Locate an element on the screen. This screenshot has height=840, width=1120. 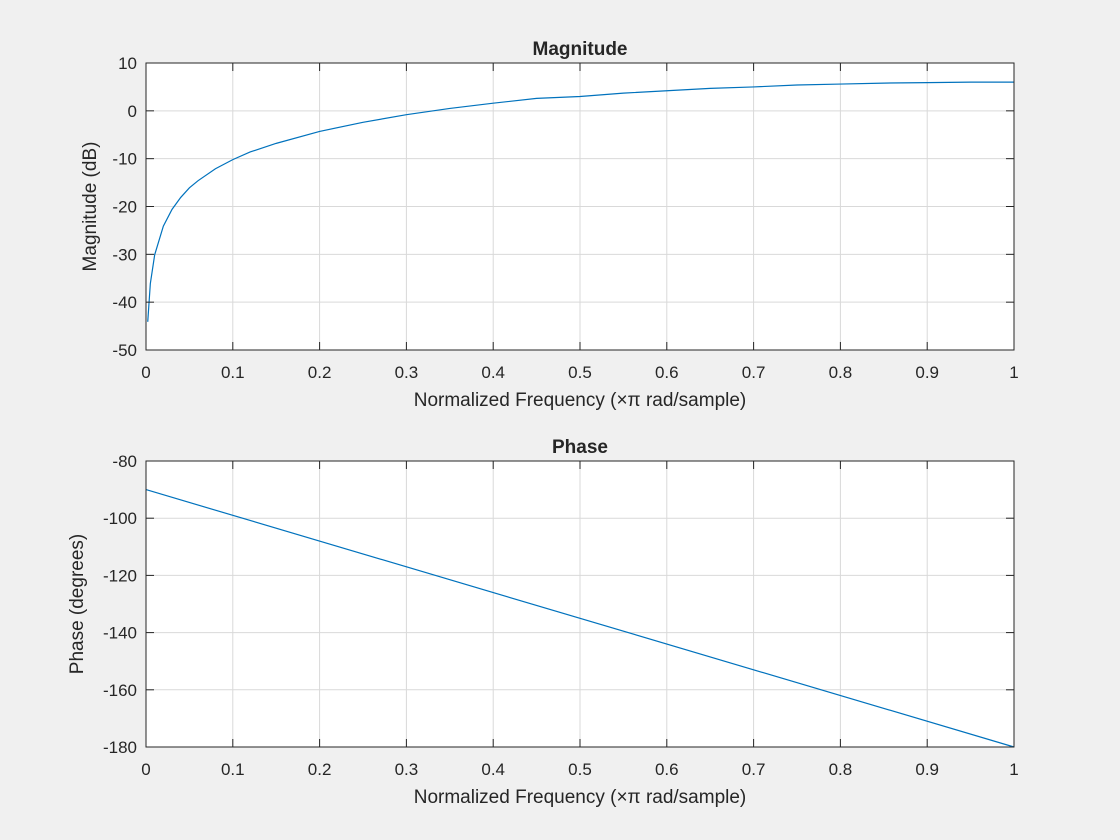
phase-x-tick-label: 0.3 is located at coordinates (407, 769).